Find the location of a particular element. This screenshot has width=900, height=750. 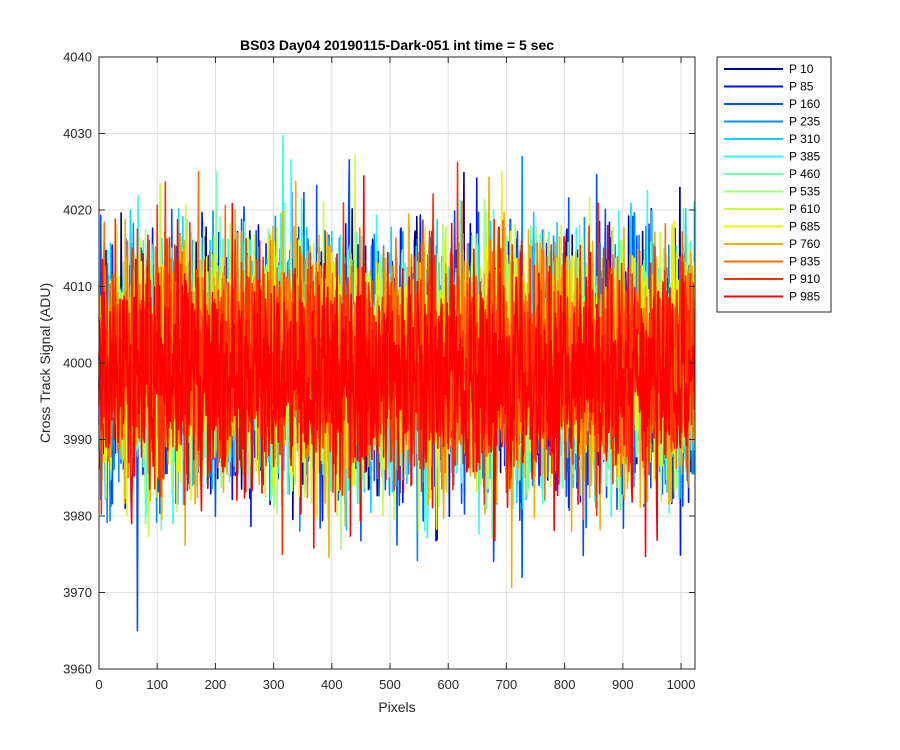

y-axis-label: Cross Track Signal (ADU) is located at coordinates (45, 363).